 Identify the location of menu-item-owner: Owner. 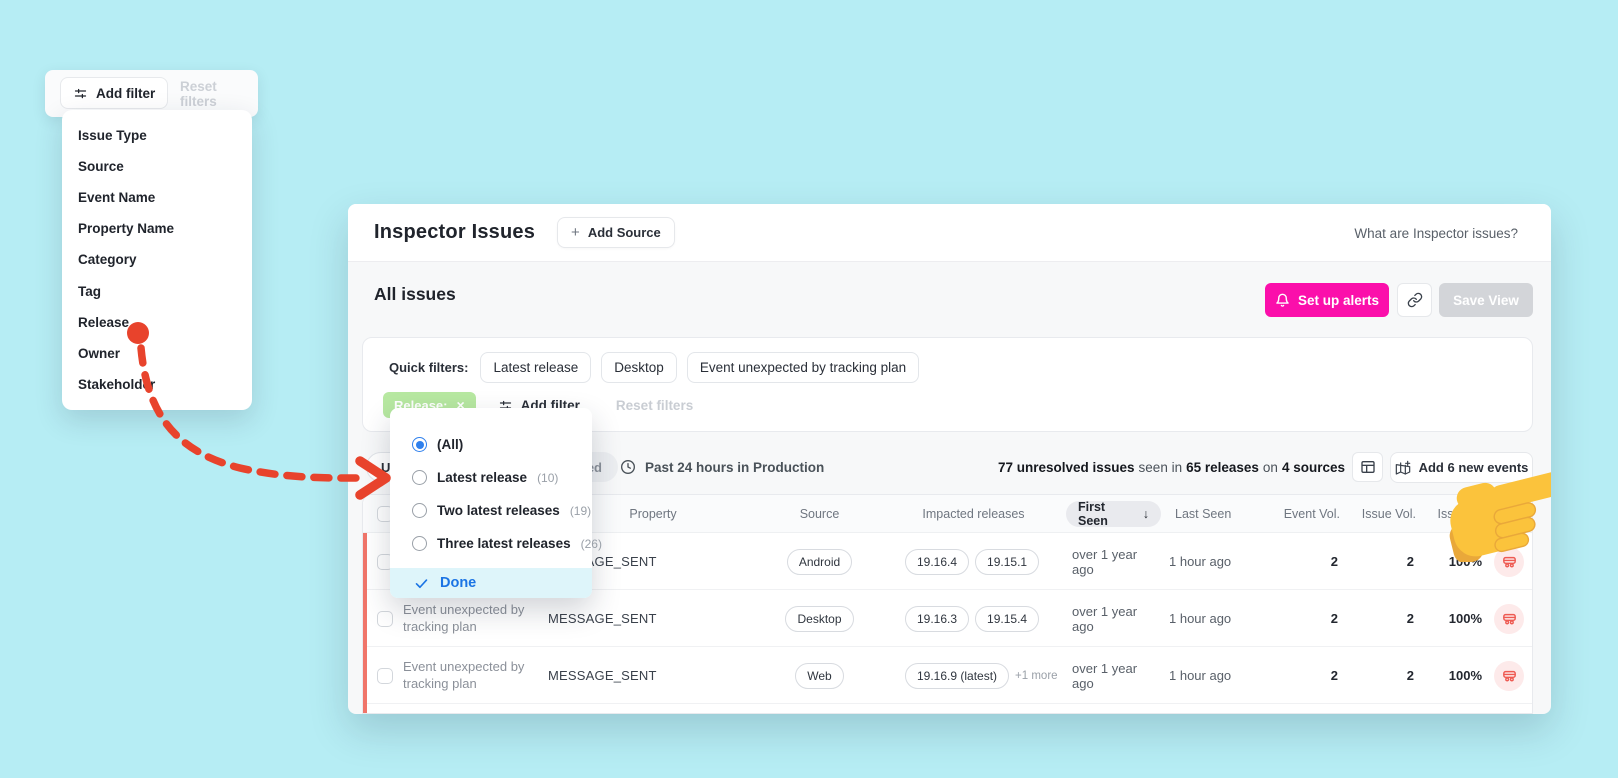
(99, 353).